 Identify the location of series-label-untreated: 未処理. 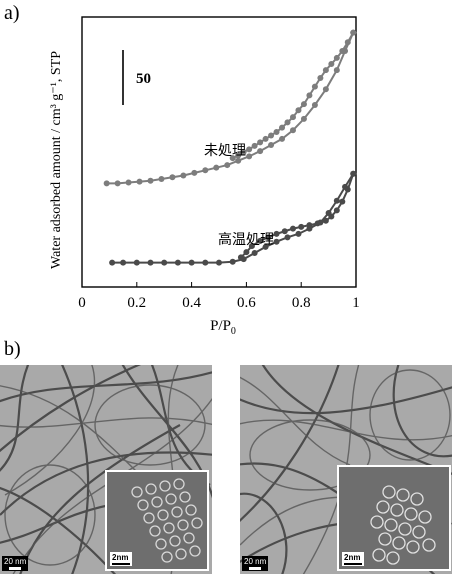
(225, 151).